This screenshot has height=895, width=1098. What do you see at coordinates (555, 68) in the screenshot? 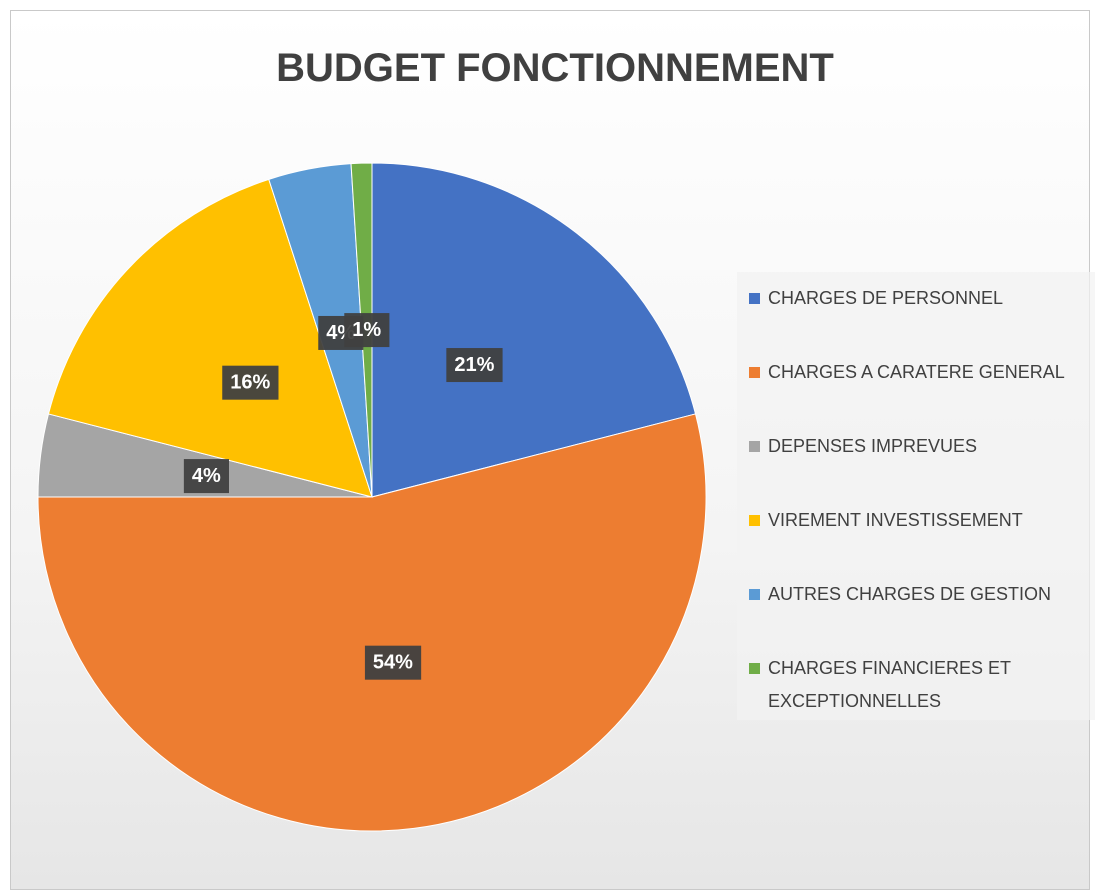
I see `chart-title: BUDGET FONCTIONNEMENT` at bounding box center [555, 68].